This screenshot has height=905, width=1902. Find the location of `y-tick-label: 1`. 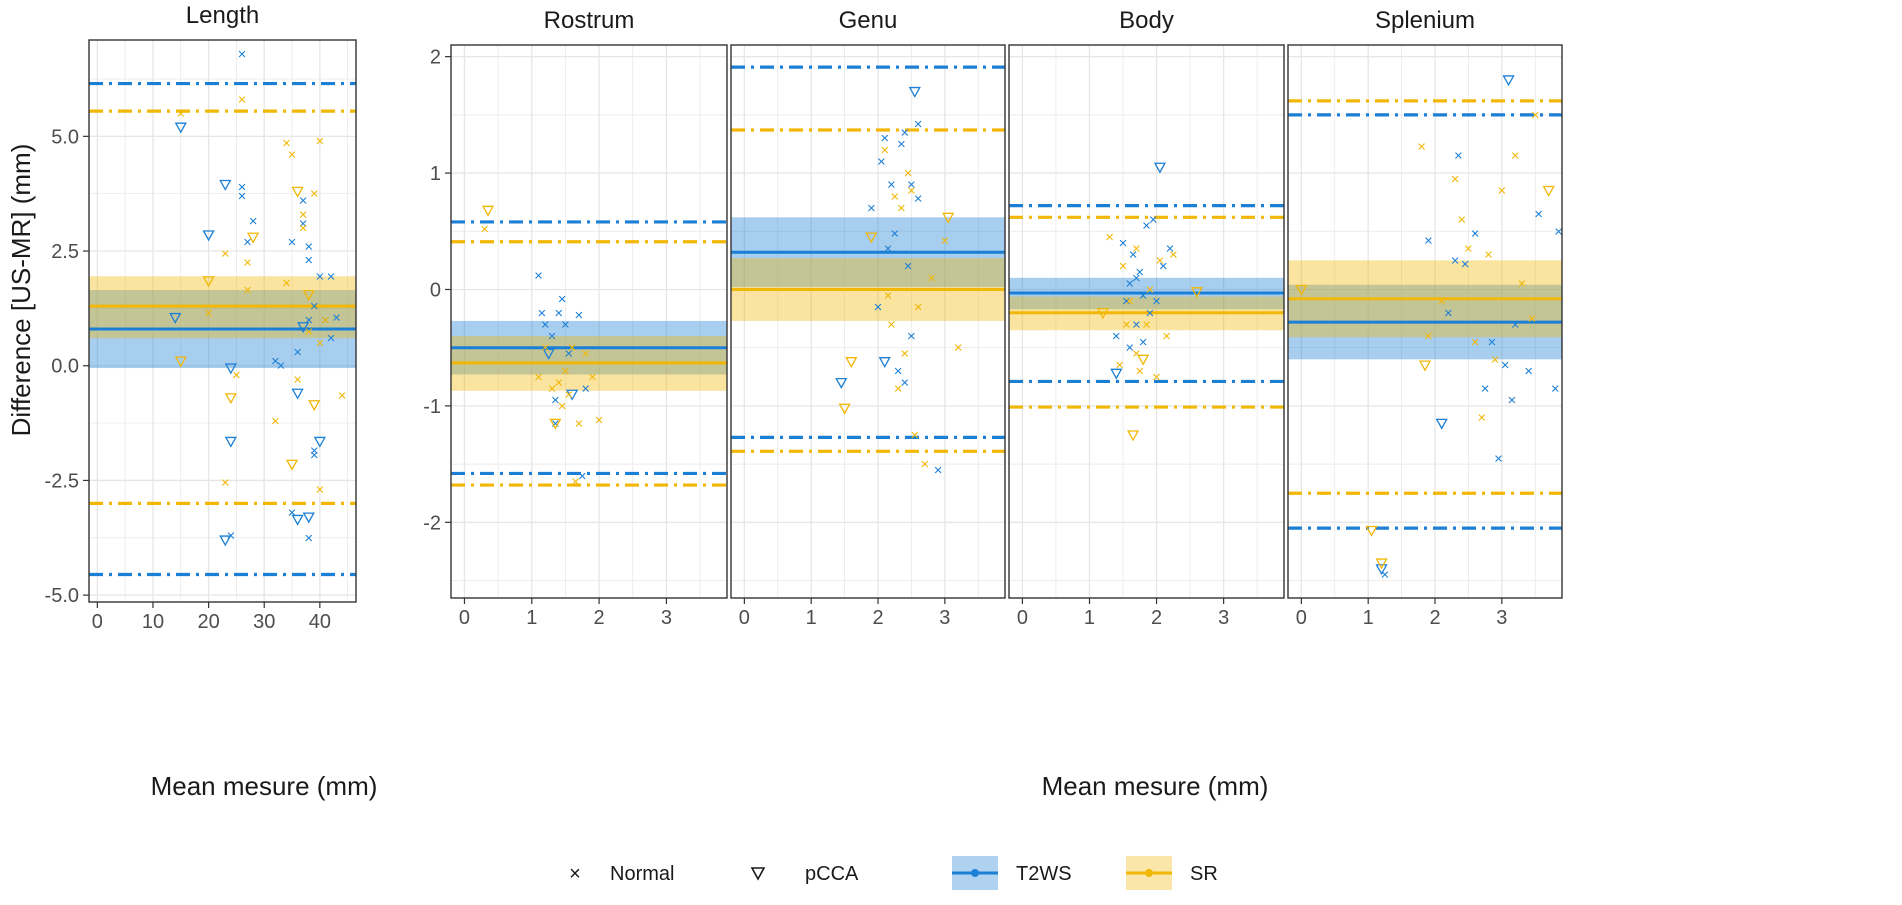

y-tick-label: 1 is located at coordinates (435, 174).